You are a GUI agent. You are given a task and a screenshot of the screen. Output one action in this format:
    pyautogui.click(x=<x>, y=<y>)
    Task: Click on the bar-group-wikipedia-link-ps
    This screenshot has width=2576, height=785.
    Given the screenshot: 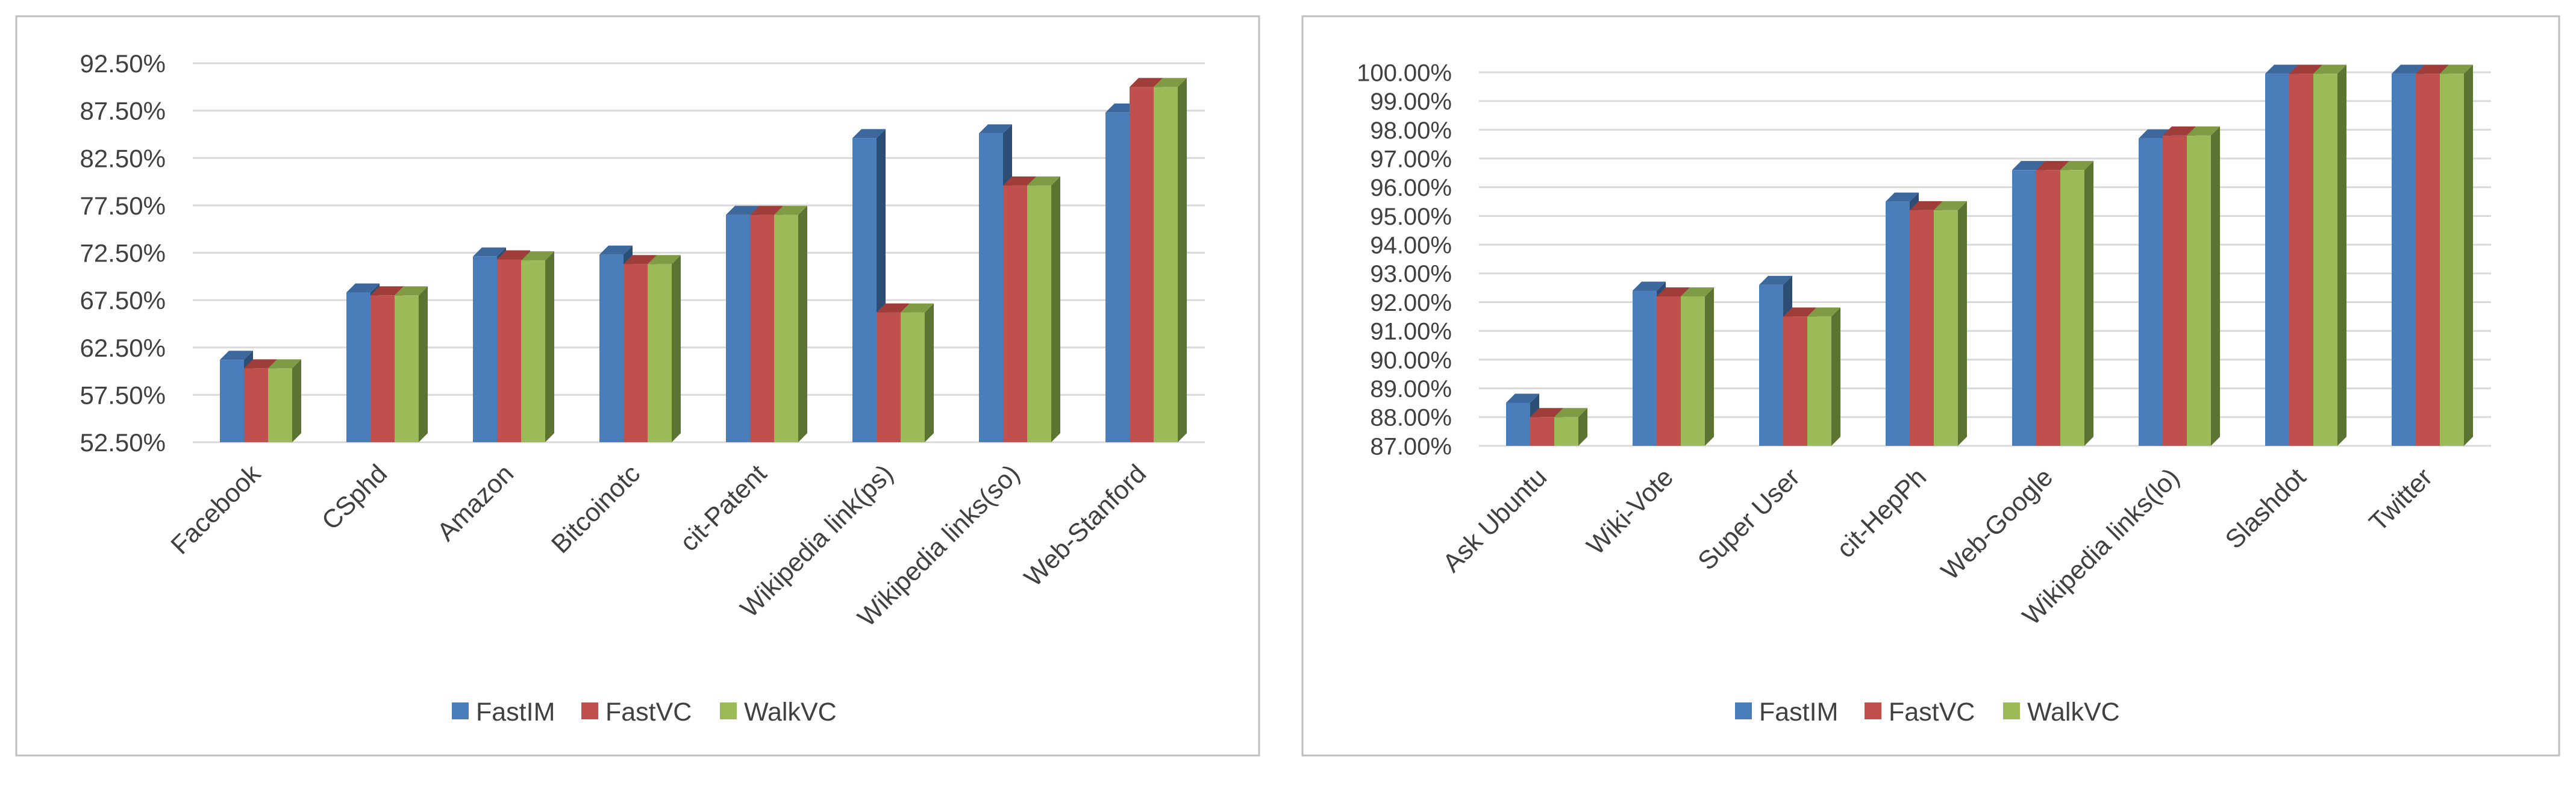 What is the action you would take?
    pyautogui.click(x=893, y=286)
    